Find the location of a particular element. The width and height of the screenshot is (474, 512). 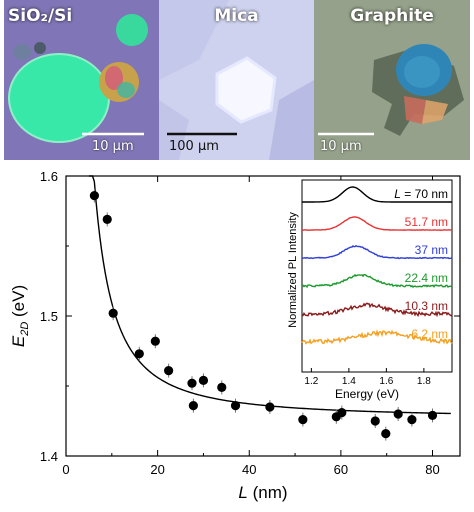

optical-image-sio2: SiO₂/Si 10 µm is located at coordinates (81, 80).